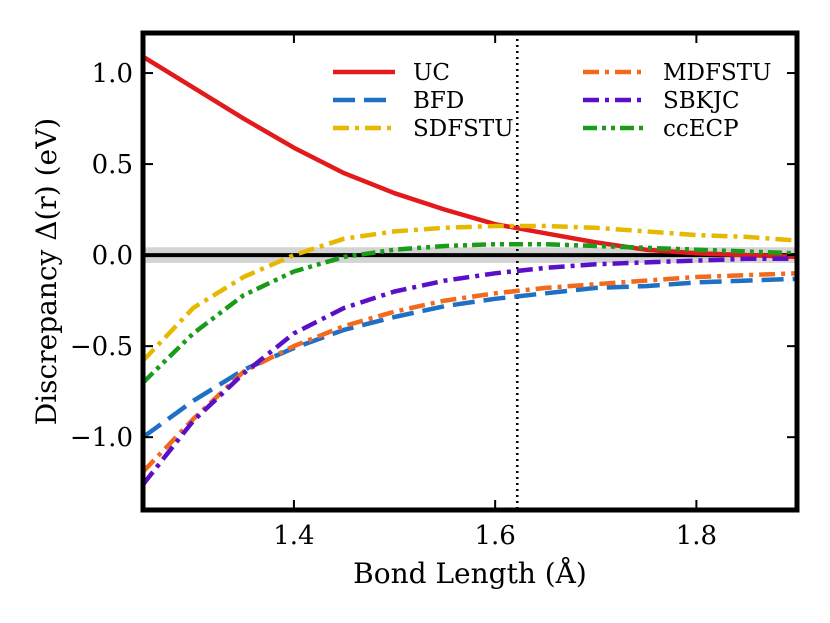 The height and width of the screenshot is (623, 830). I want to click on legend-label-ccecp: ccECP, so click(701, 129).